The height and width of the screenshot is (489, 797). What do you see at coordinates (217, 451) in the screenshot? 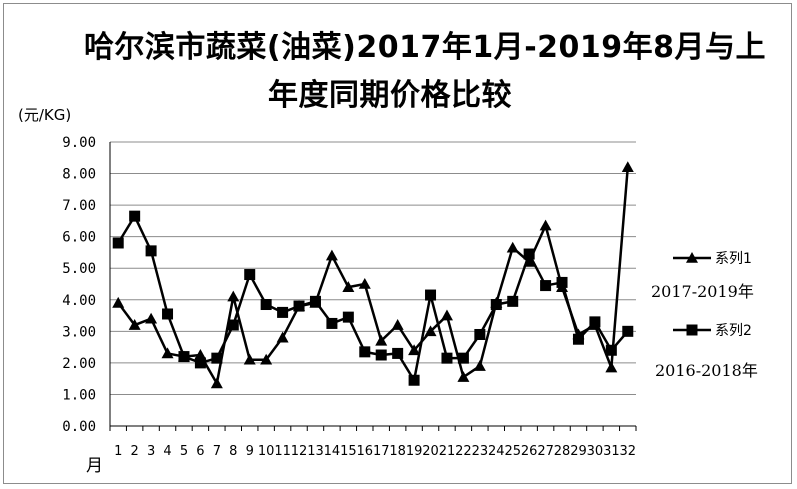
I see `x-tick-label: 7` at bounding box center [217, 451].